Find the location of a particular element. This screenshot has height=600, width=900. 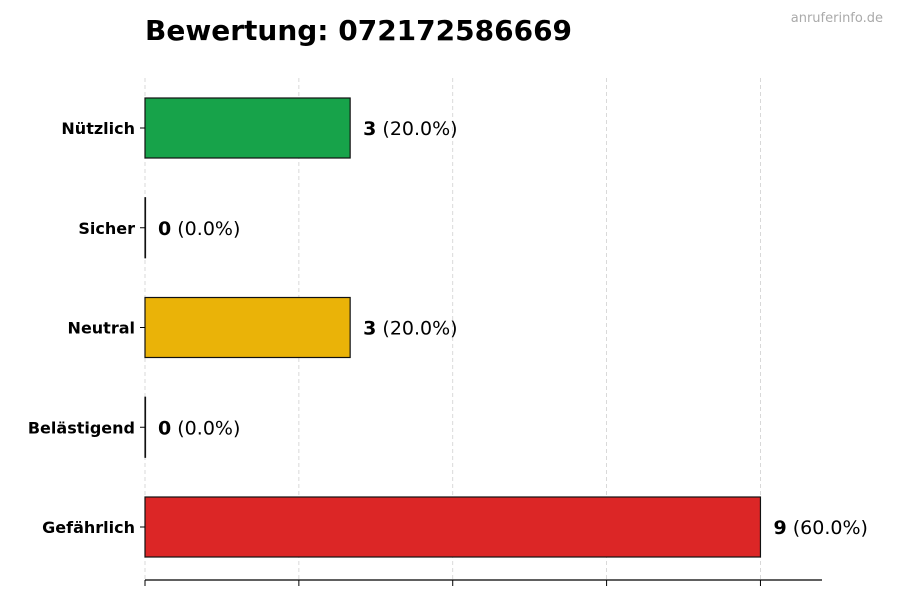

chart-title: Bewertung: 072172586669 is located at coordinates (358, 30).